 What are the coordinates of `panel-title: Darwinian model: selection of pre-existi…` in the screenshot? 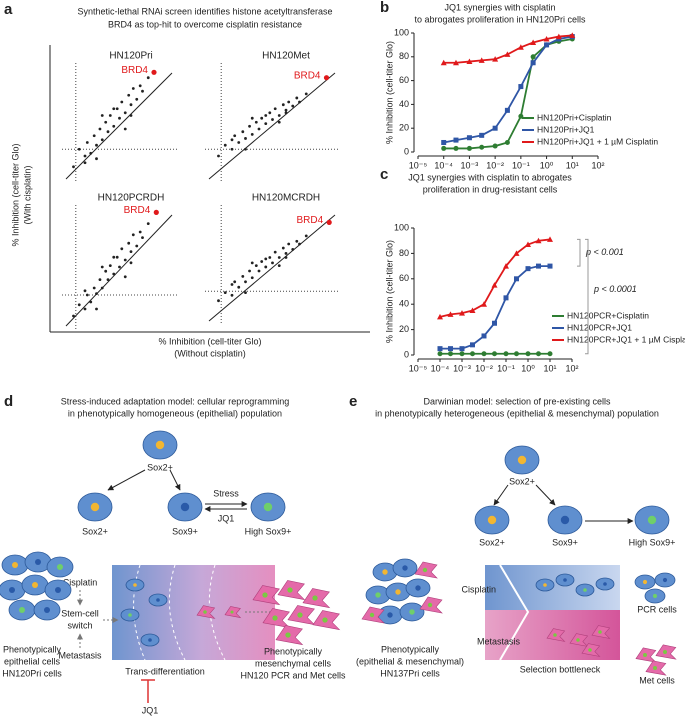 It's located at (517, 401).